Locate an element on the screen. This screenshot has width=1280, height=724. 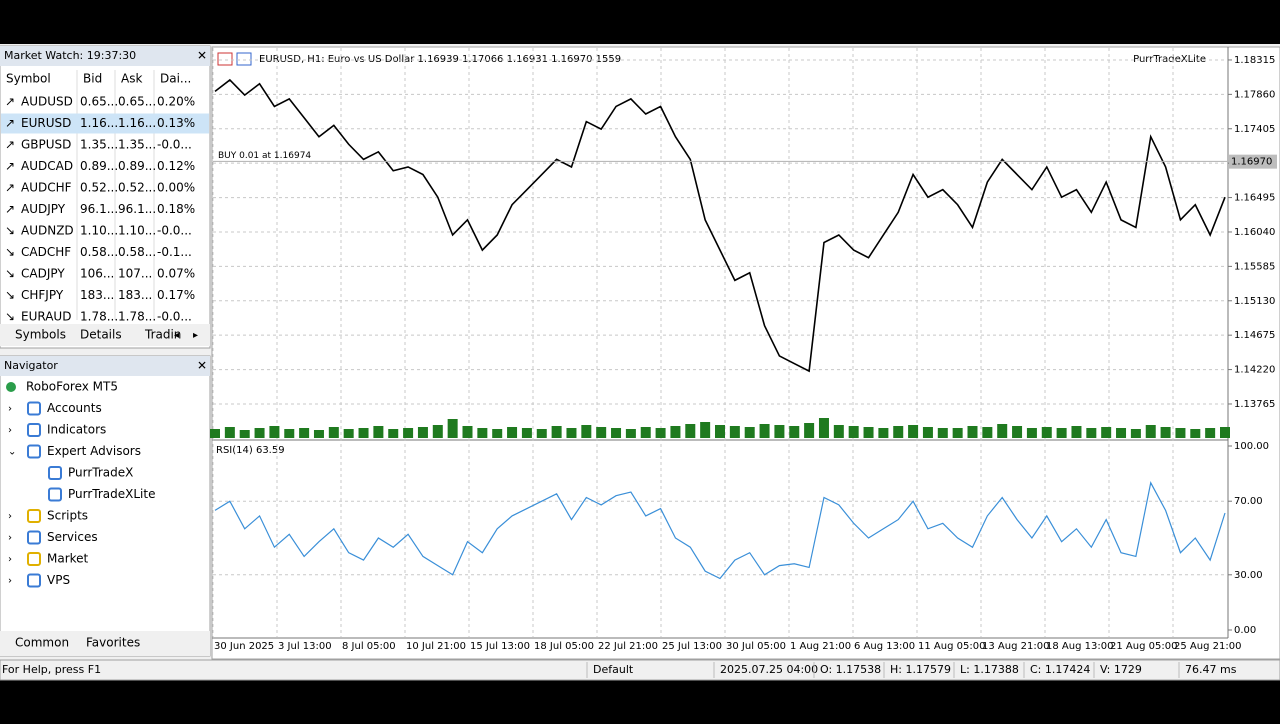
tab: Details is located at coordinates (101, 335).